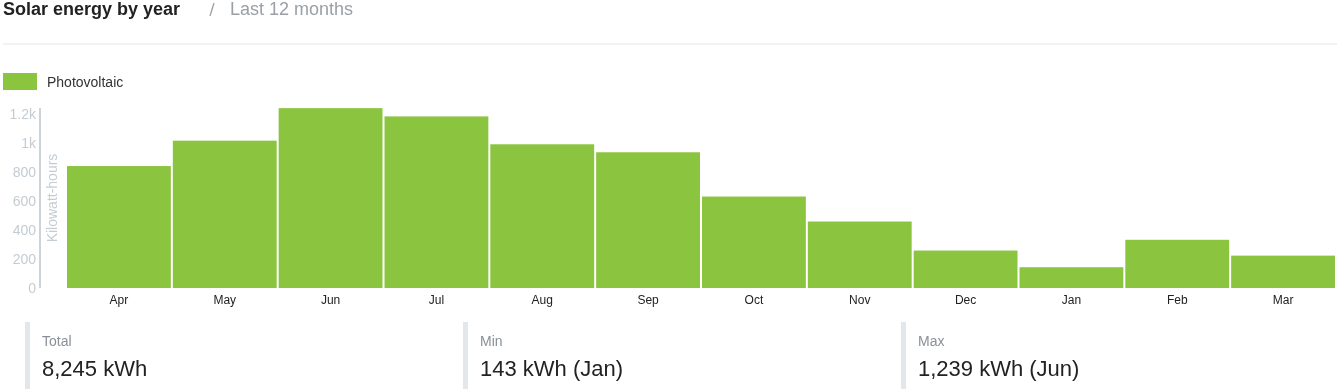 This screenshot has width=1340, height=389. Describe the element at coordinates (95, 368) in the screenshot. I see `text: 8,245 kWh` at that location.